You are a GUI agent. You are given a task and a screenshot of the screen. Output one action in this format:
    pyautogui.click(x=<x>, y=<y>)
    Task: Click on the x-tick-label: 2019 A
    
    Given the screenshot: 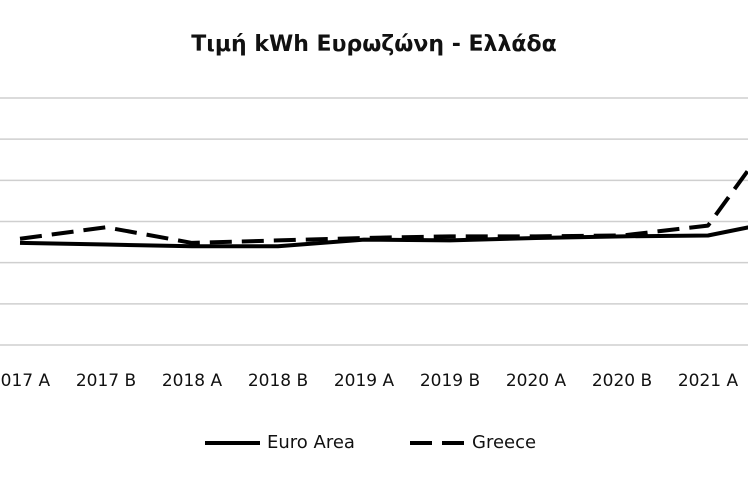 What is the action you would take?
    pyautogui.click(x=364, y=381)
    